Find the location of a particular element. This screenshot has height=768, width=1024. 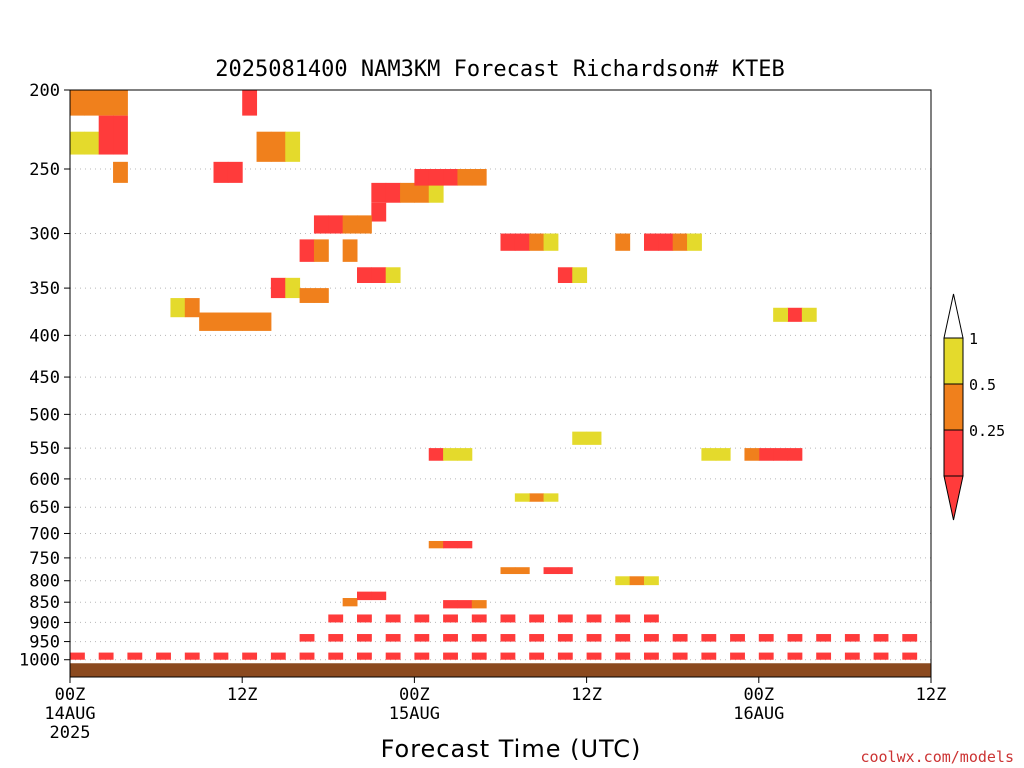

color-legend: 1 0.5 0.25 is located at coordinates (974, 407).